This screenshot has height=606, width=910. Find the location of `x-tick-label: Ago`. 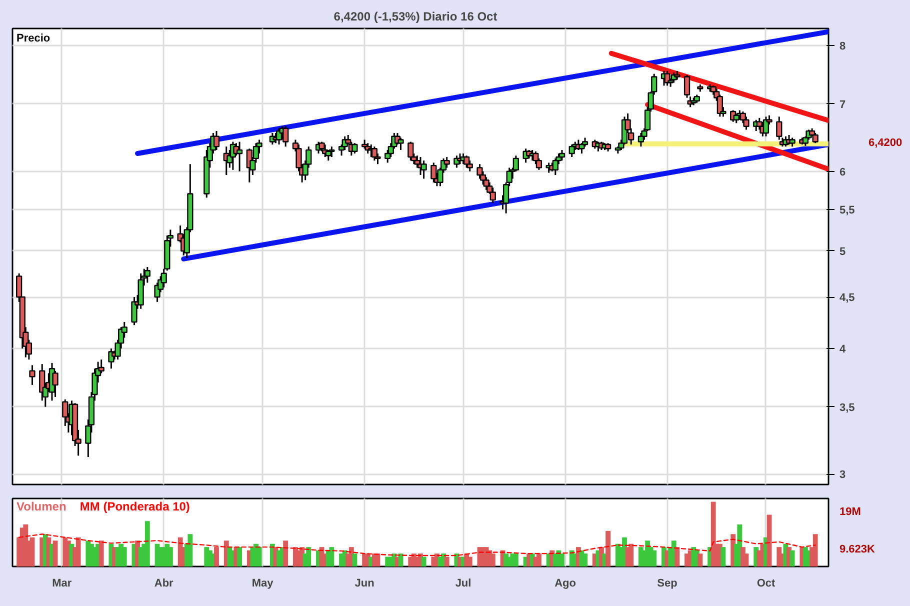

x-tick-label: Ago is located at coordinates (565, 584).